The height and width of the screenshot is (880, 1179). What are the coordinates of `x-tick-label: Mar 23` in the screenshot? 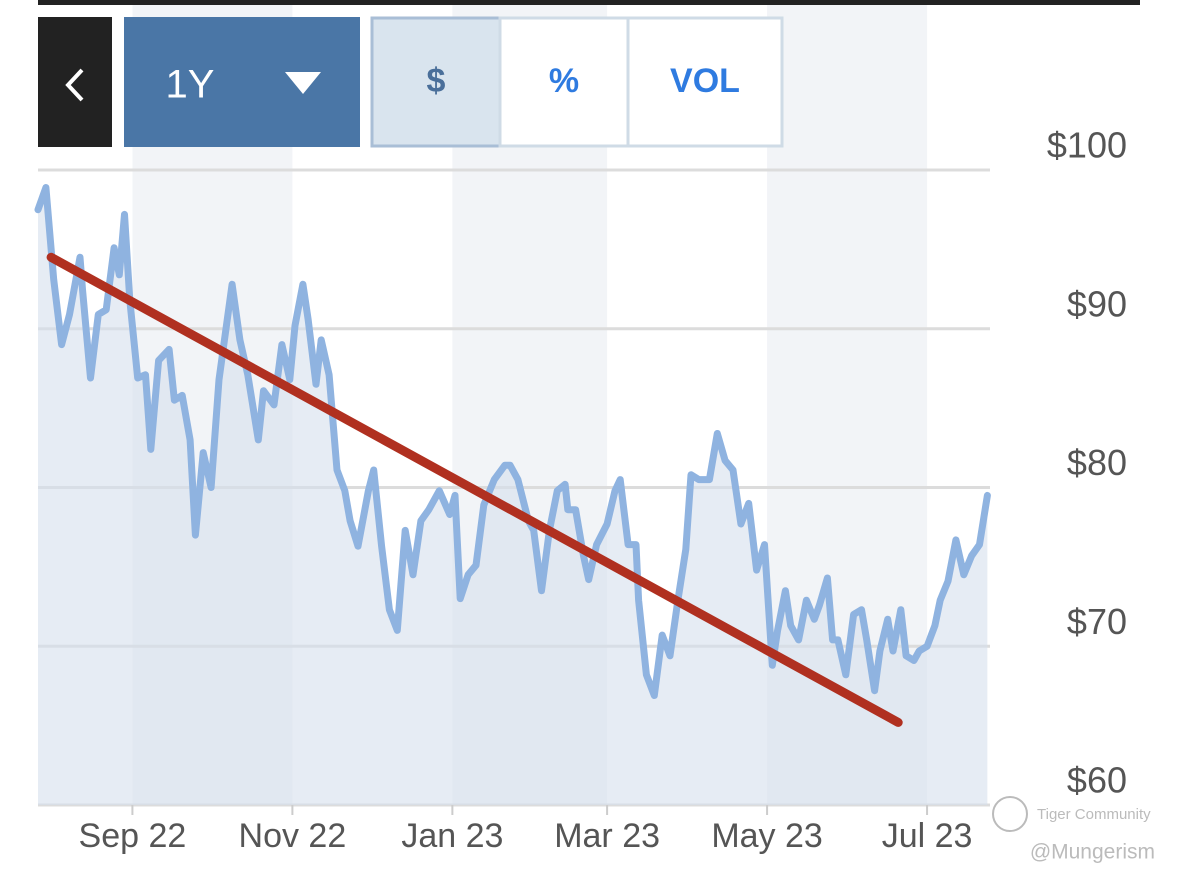 It's located at (607, 836).